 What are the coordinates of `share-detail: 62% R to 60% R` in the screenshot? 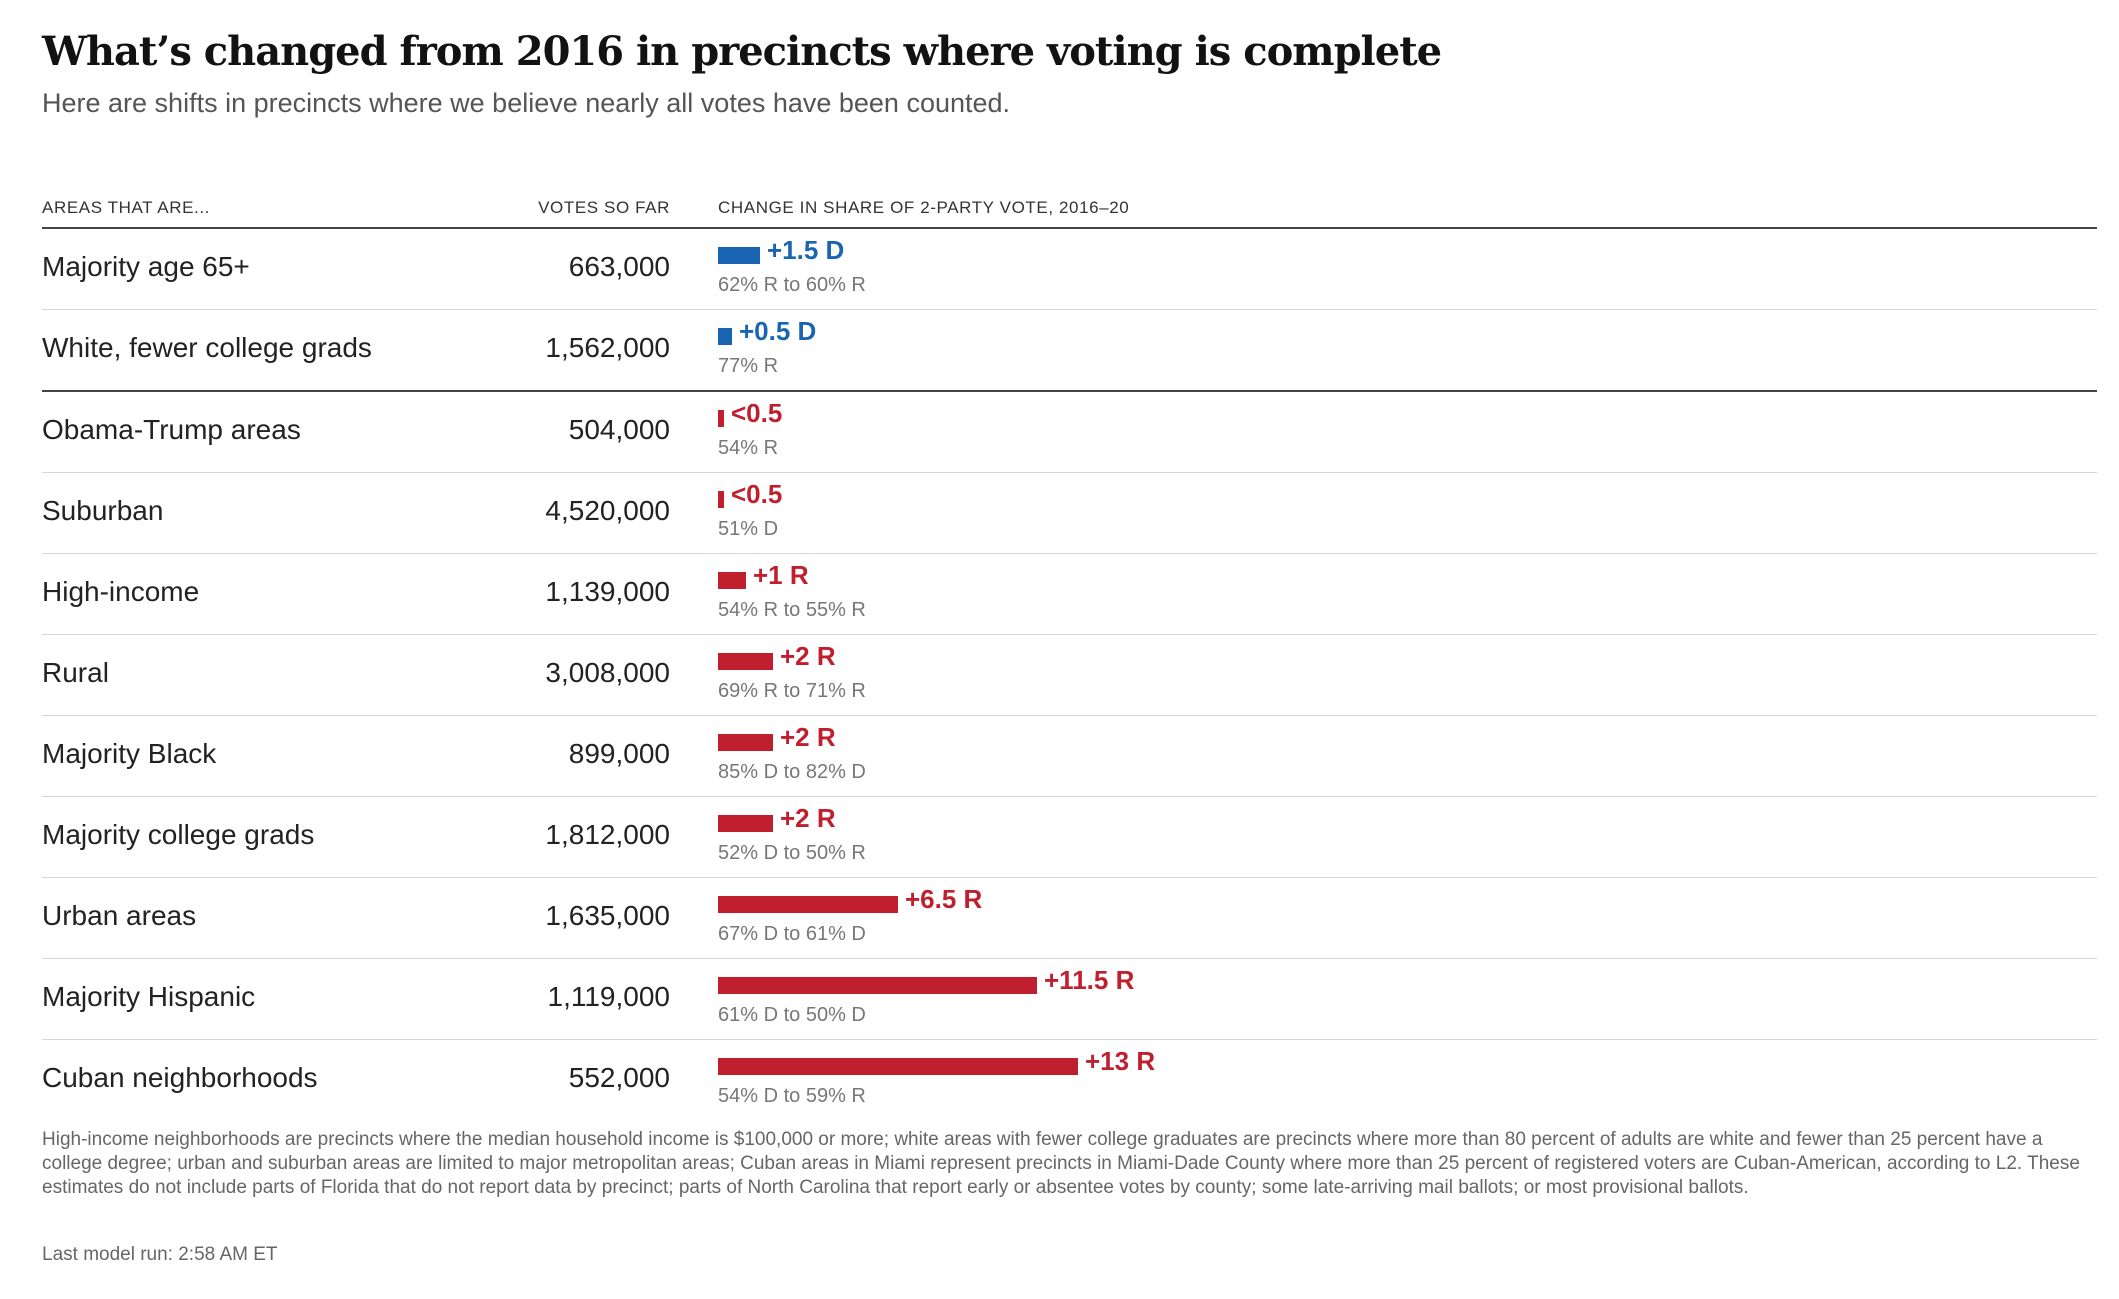 It's located at (792, 285).